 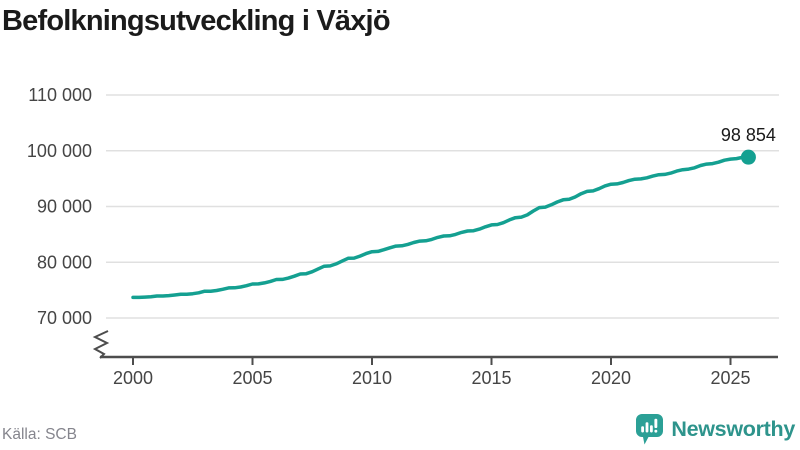 What do you see at coordinates (650, 429) in the screenshot?
I see `newsworthy-chart-bubble-icon` at bounding box center [650, 429].